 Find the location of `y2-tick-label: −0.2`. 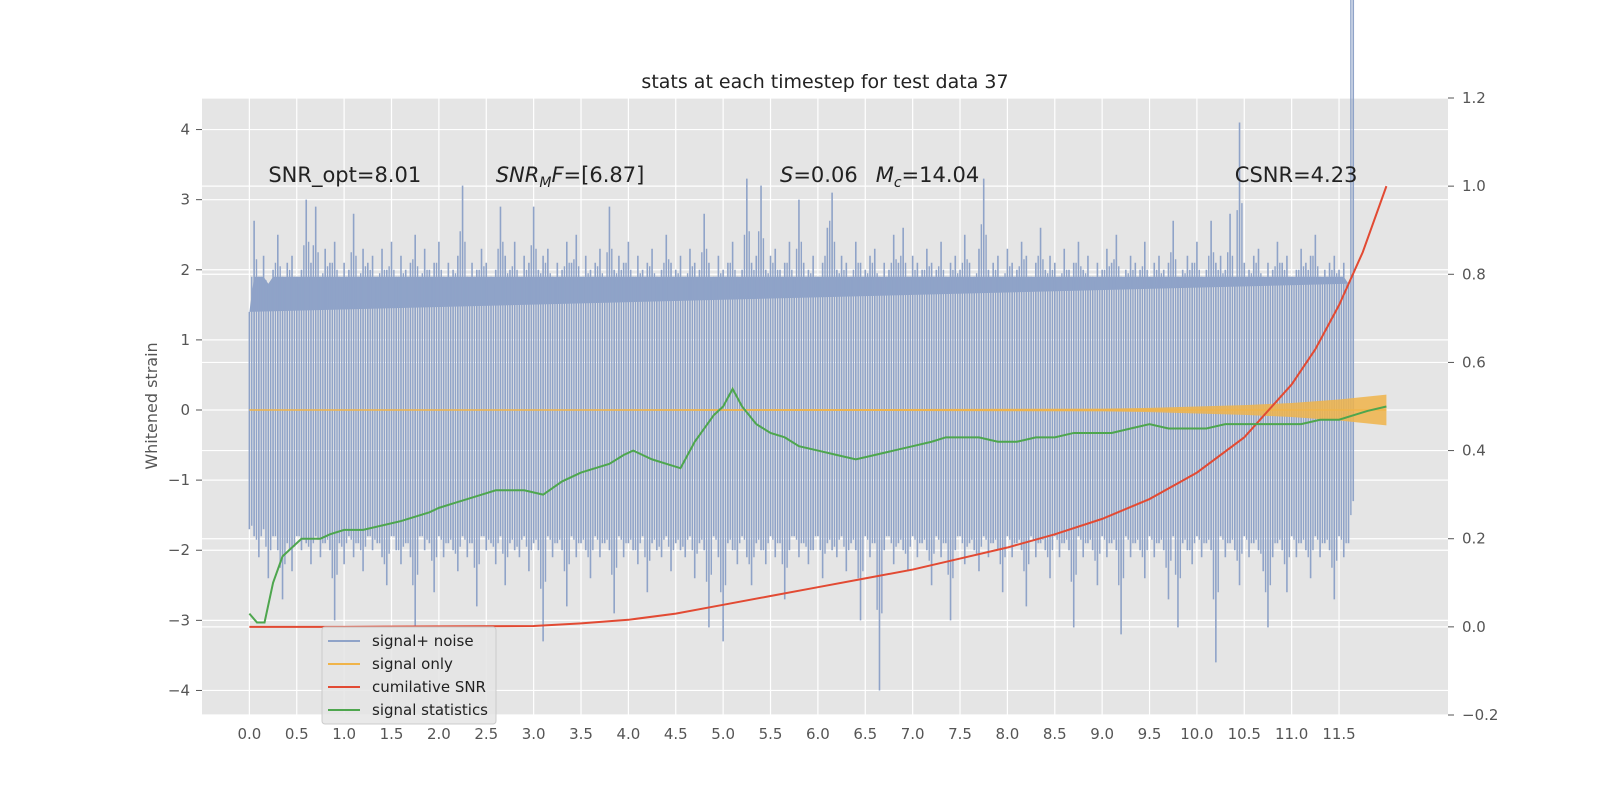

y2-tick-label: −0.2 is located at coordinates (1480, 715).